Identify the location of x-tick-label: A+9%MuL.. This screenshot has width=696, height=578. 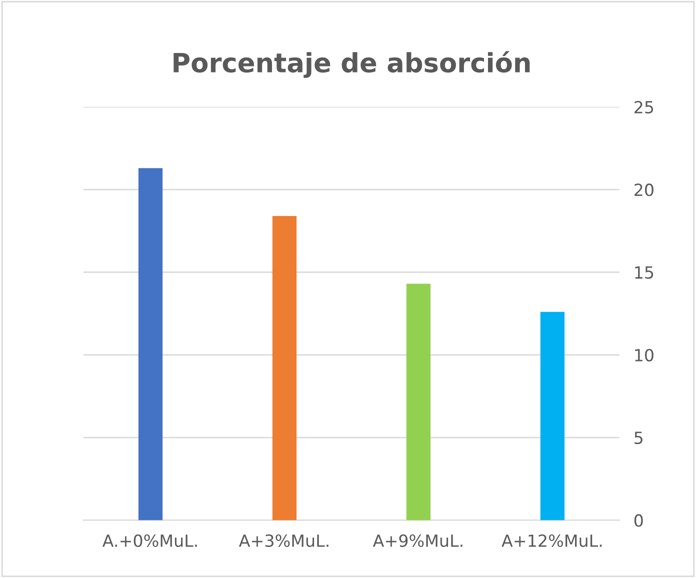
(417, 540).